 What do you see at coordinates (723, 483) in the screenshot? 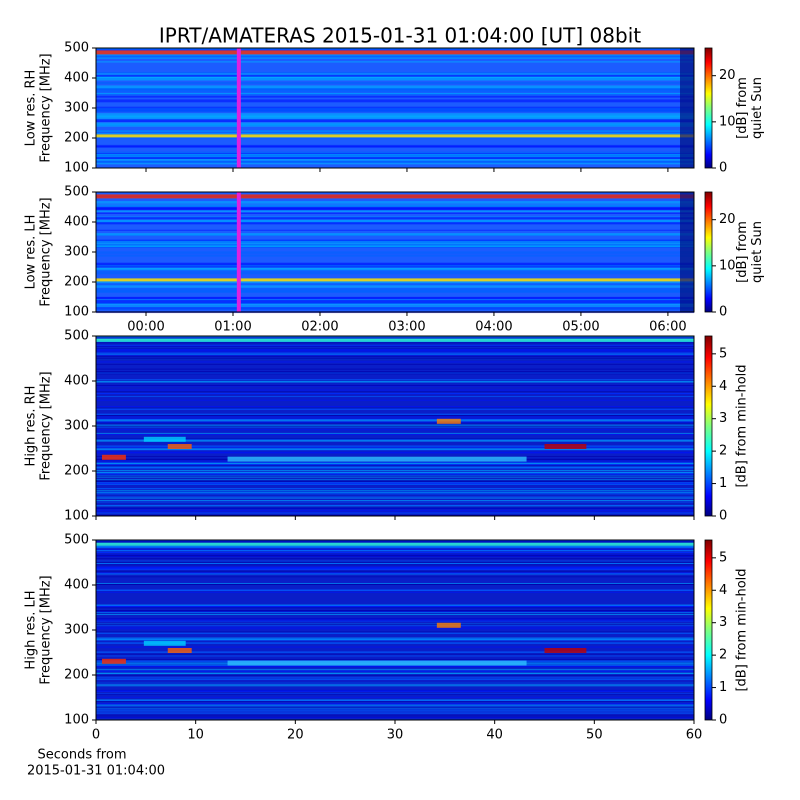
I see `colorbar-tick-label: 1` at bounding box center [723, 483].